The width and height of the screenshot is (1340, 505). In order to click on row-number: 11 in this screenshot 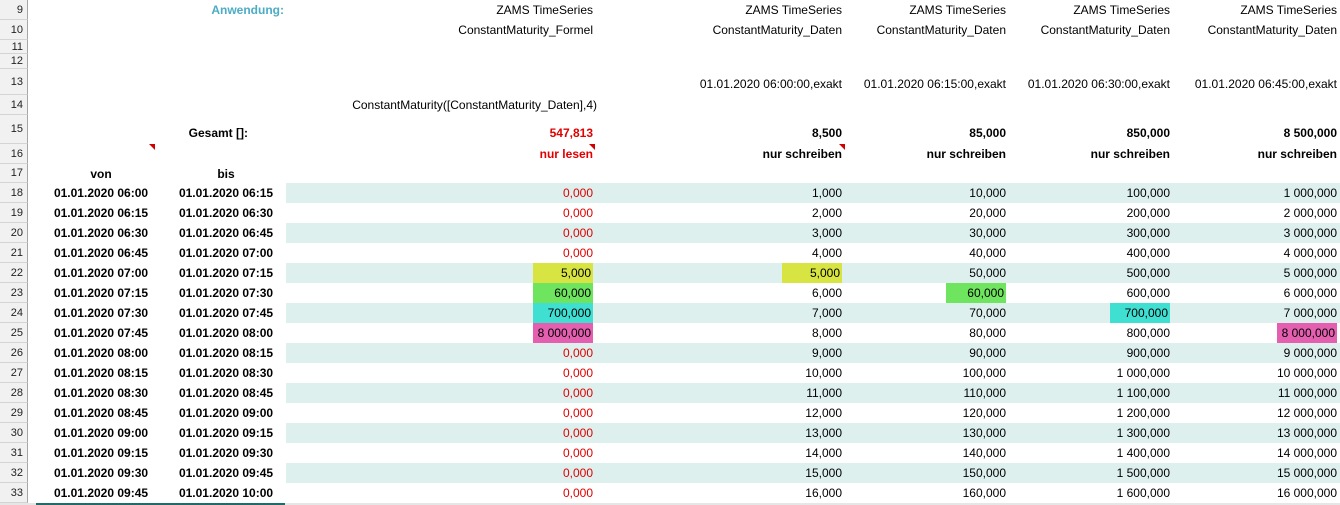, I will do `click(14, 47)`.